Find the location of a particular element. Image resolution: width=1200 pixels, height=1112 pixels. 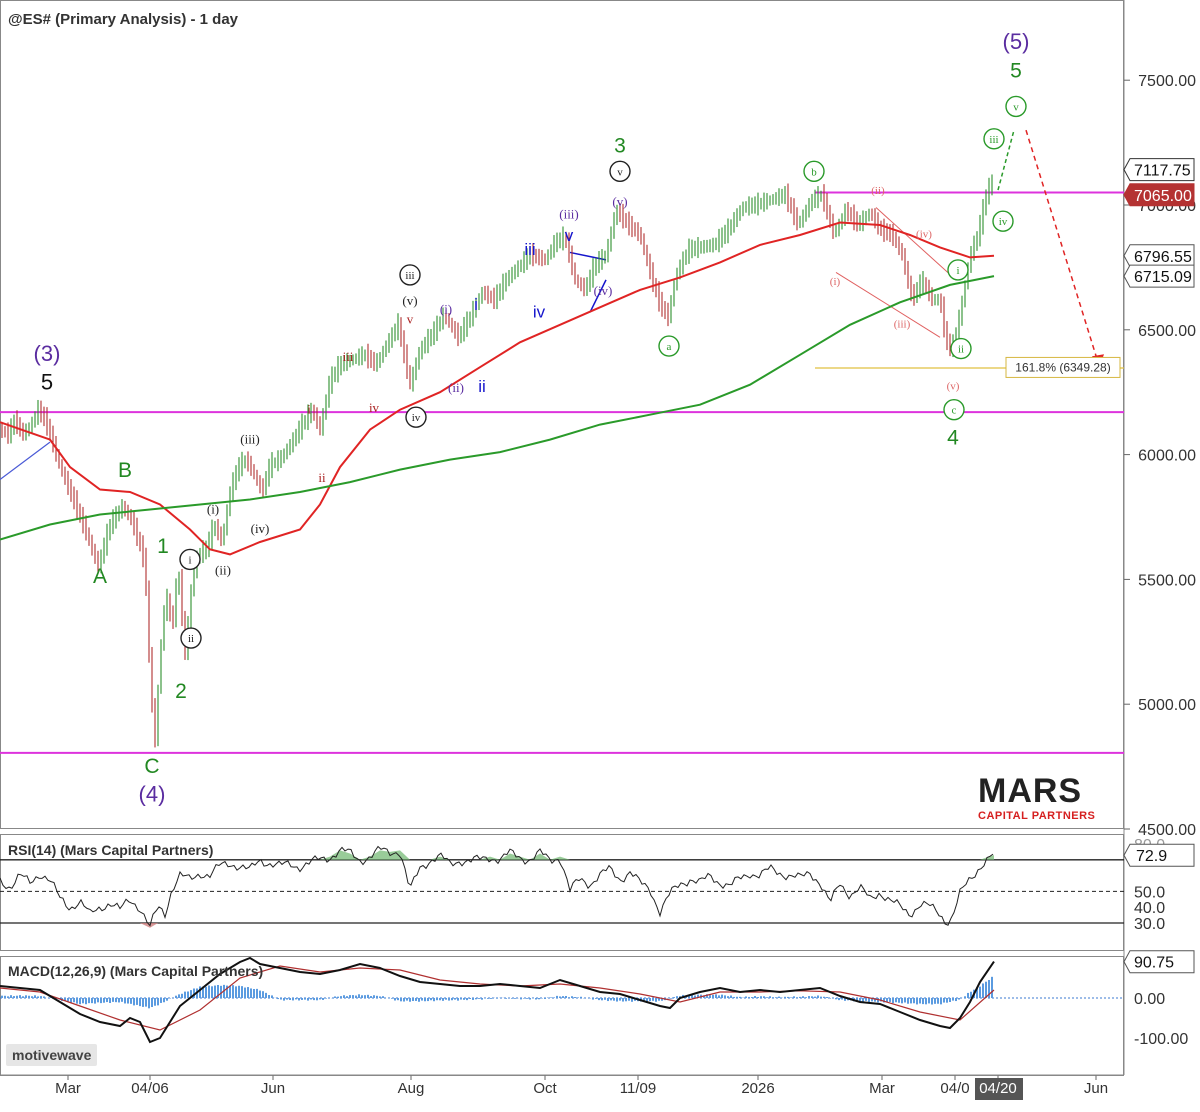

rsi-overbought-fill is located at coordinates (355, 856).